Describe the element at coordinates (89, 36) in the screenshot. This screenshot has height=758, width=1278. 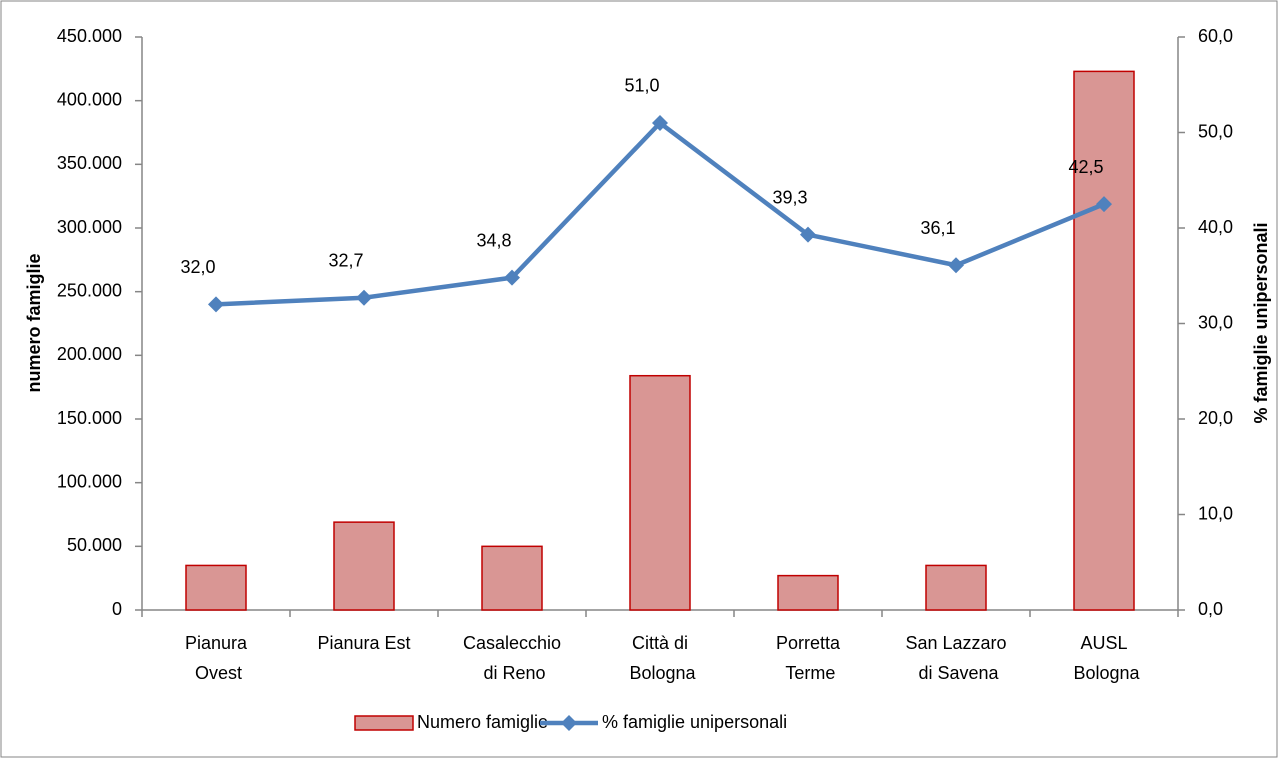
I see `y-tick-label: 450.000` at that location.